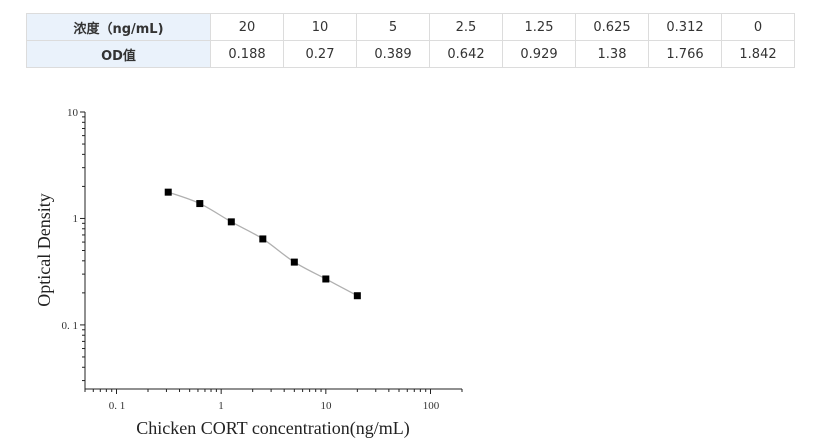 The height and width of the screenshot is (446, 833). I want to click on cell: 1.766, so click(685, 54).